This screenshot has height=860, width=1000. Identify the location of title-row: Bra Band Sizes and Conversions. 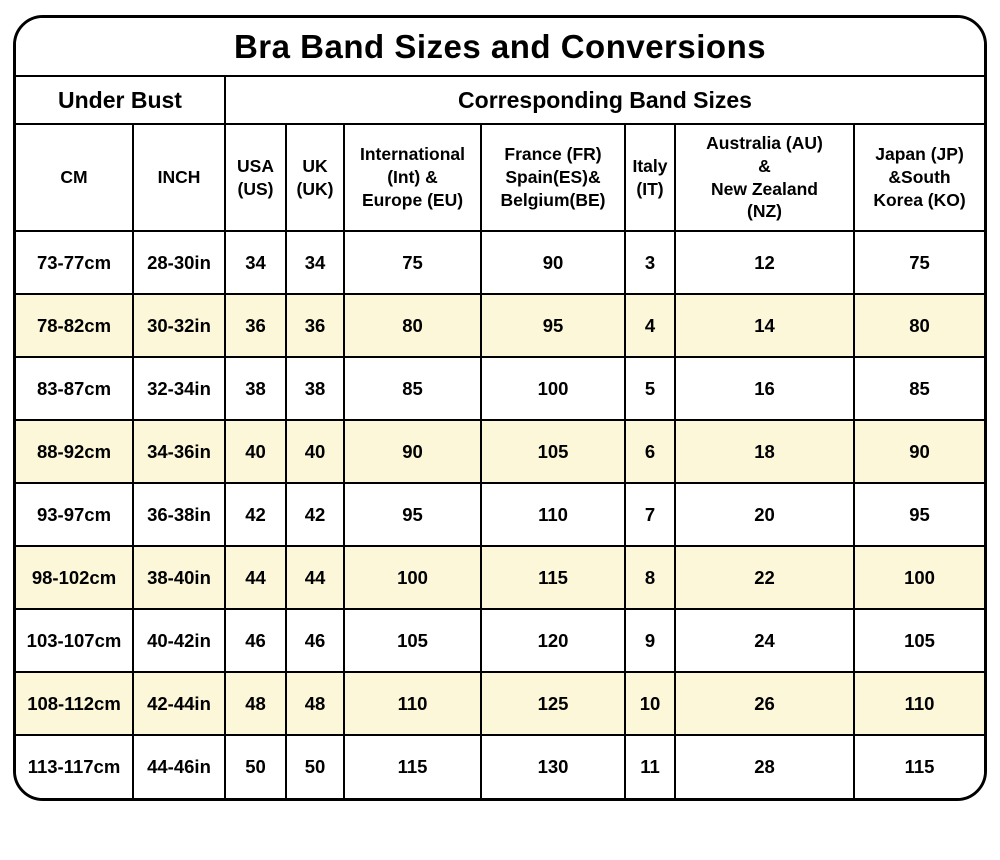
(500, 47).